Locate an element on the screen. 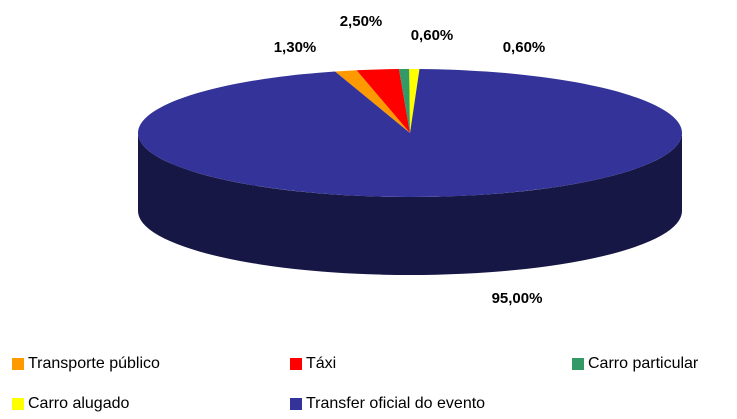 Image resolution: width=737 pixels, height=419 pixels. legend-label: Transfer oficial do evento is located at coordinates (395, 403).